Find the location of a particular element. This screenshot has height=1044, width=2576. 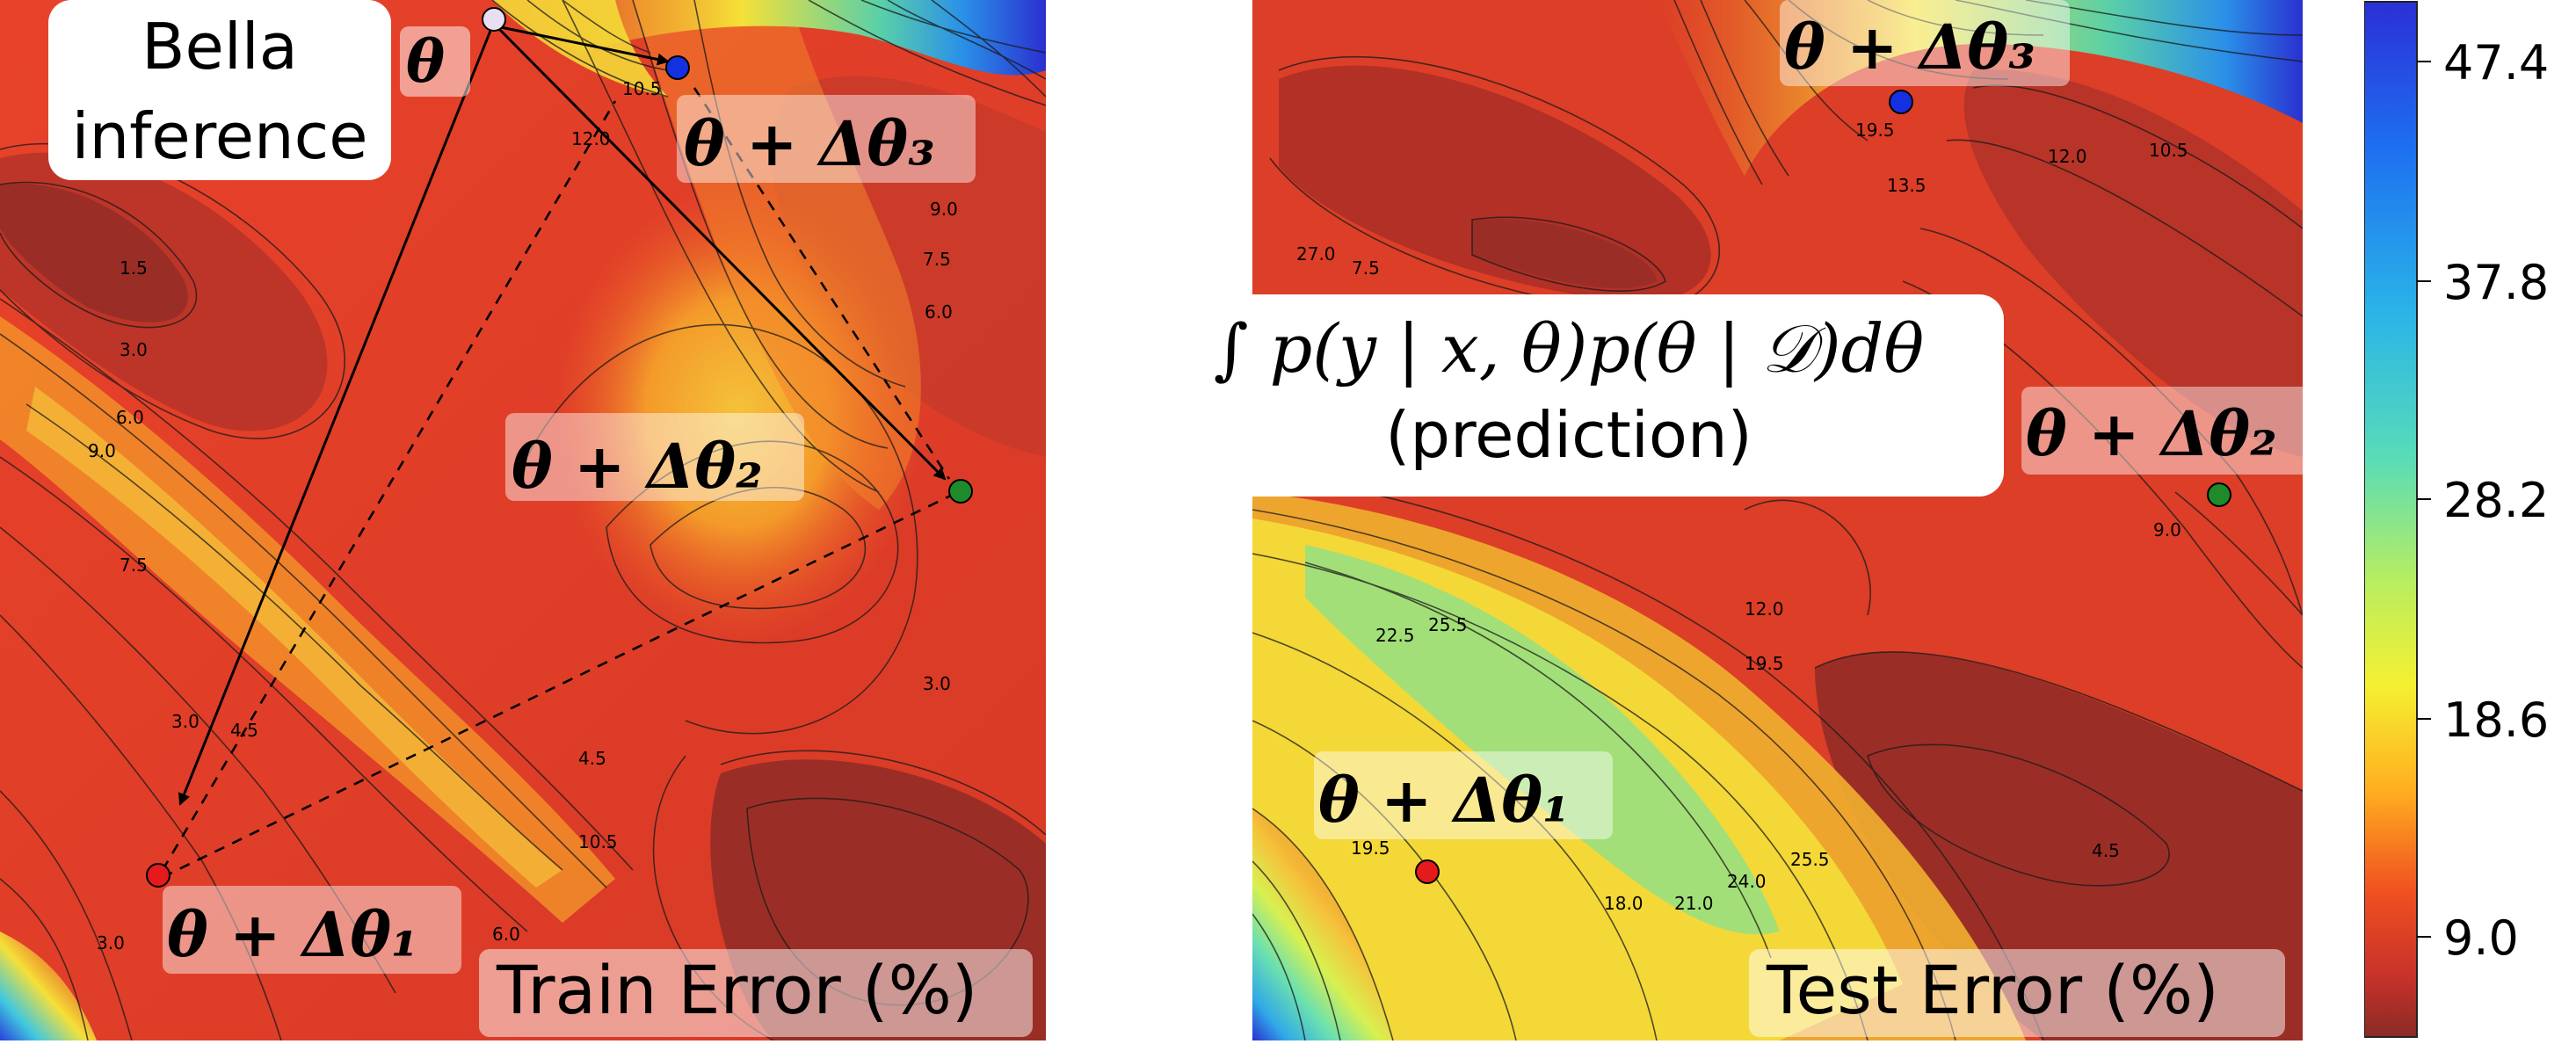

train-title-bg is located at coordinates (756, 993).